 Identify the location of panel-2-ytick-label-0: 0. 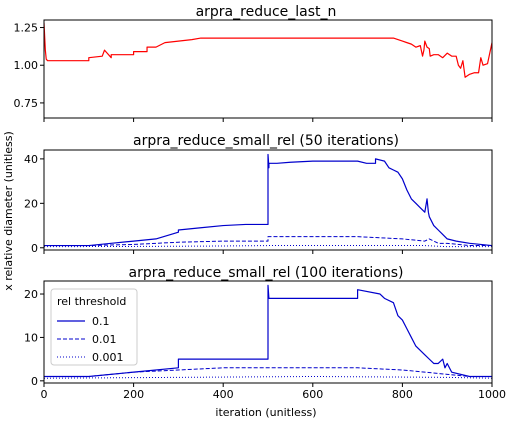
(34, 381).